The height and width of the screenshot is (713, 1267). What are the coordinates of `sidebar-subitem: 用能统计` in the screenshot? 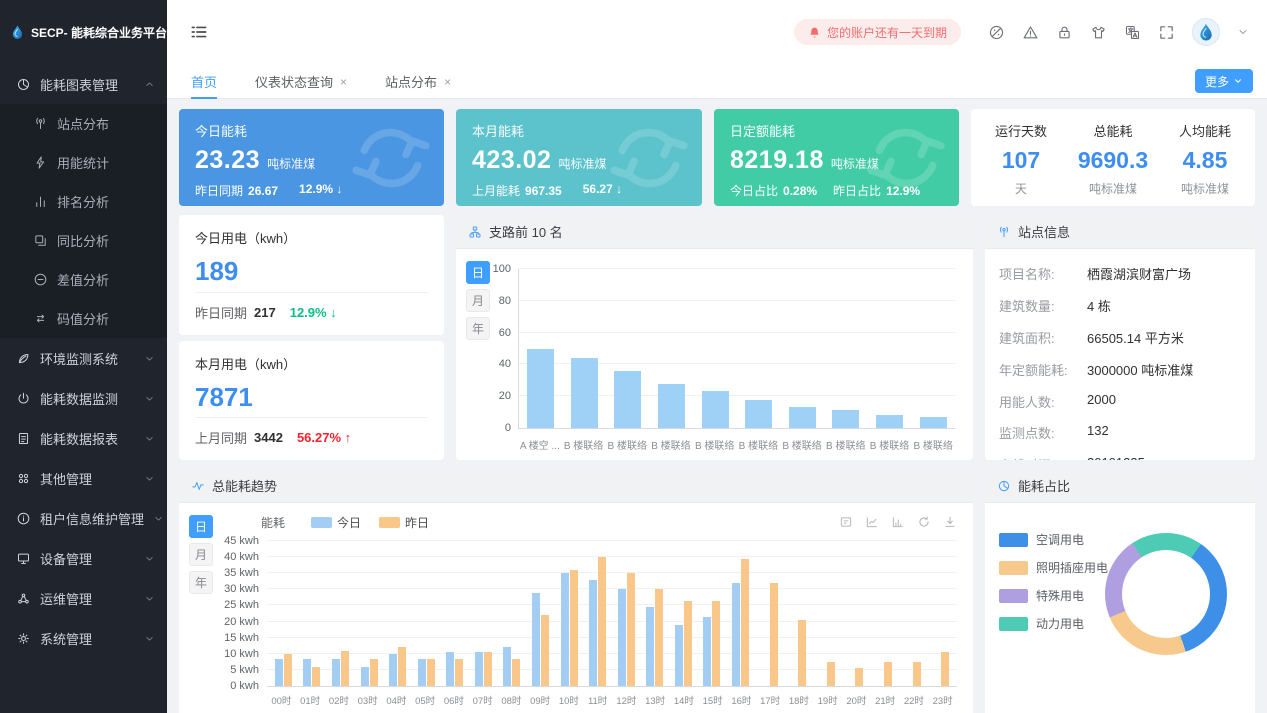 It's located at (83, 162).